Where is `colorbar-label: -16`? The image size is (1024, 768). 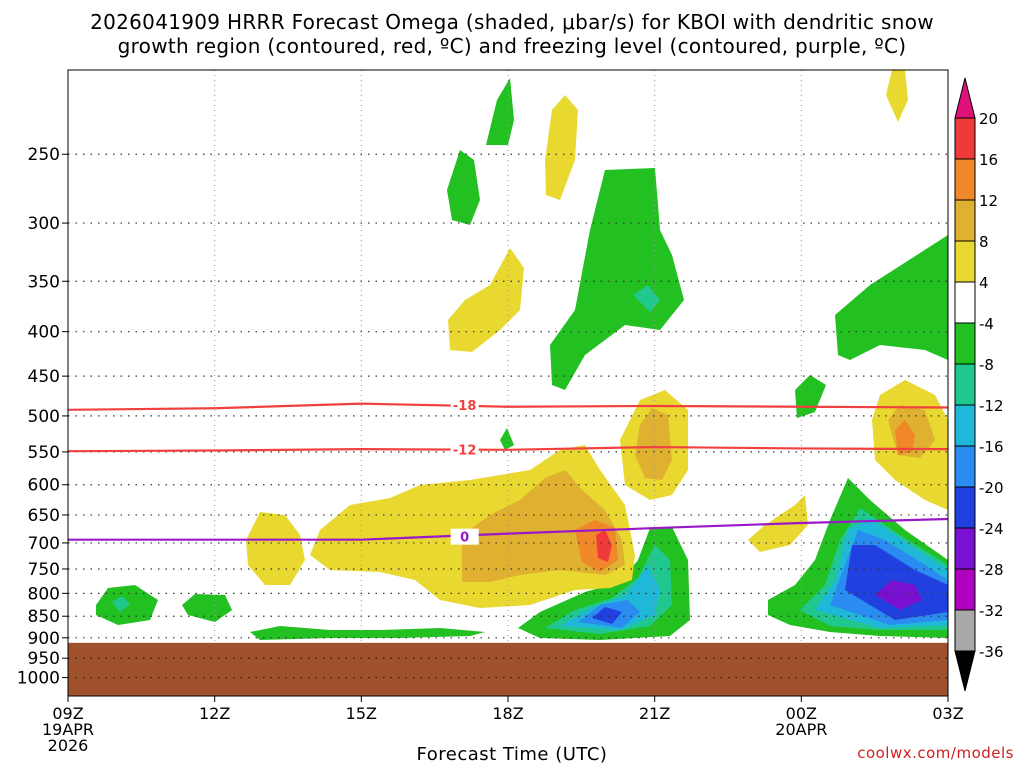 colorbar-label: -16 is located at coordinates (991, 447).